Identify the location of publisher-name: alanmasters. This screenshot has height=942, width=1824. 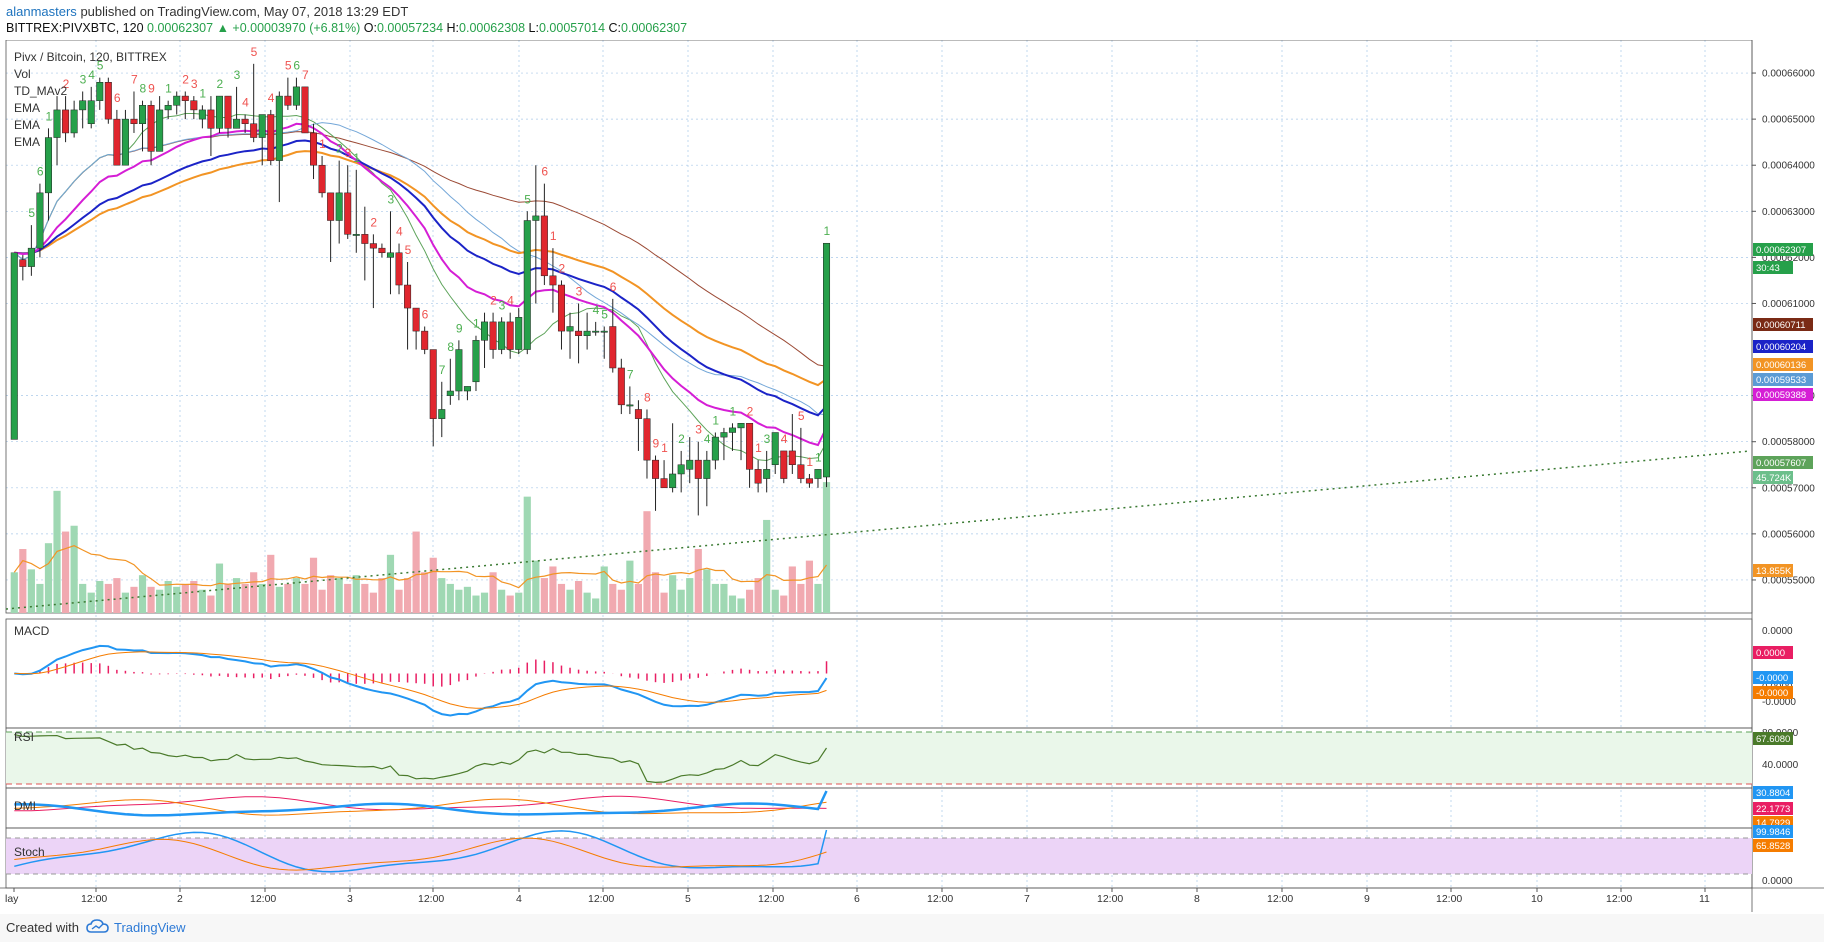
(41, 11).